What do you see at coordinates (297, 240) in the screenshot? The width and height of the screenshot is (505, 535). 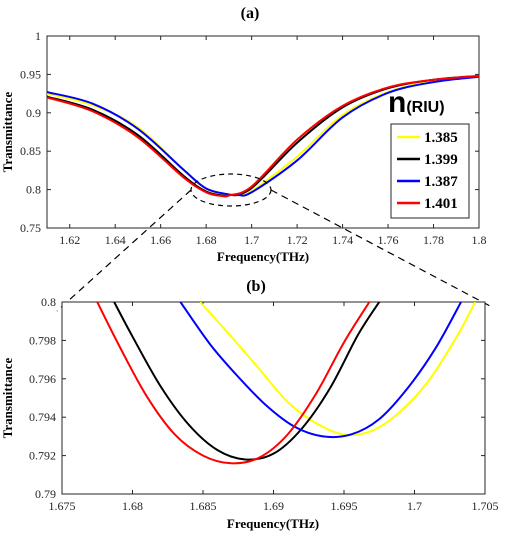 I see `x-tick-label: 1.72` at bounding box center [297, 240].